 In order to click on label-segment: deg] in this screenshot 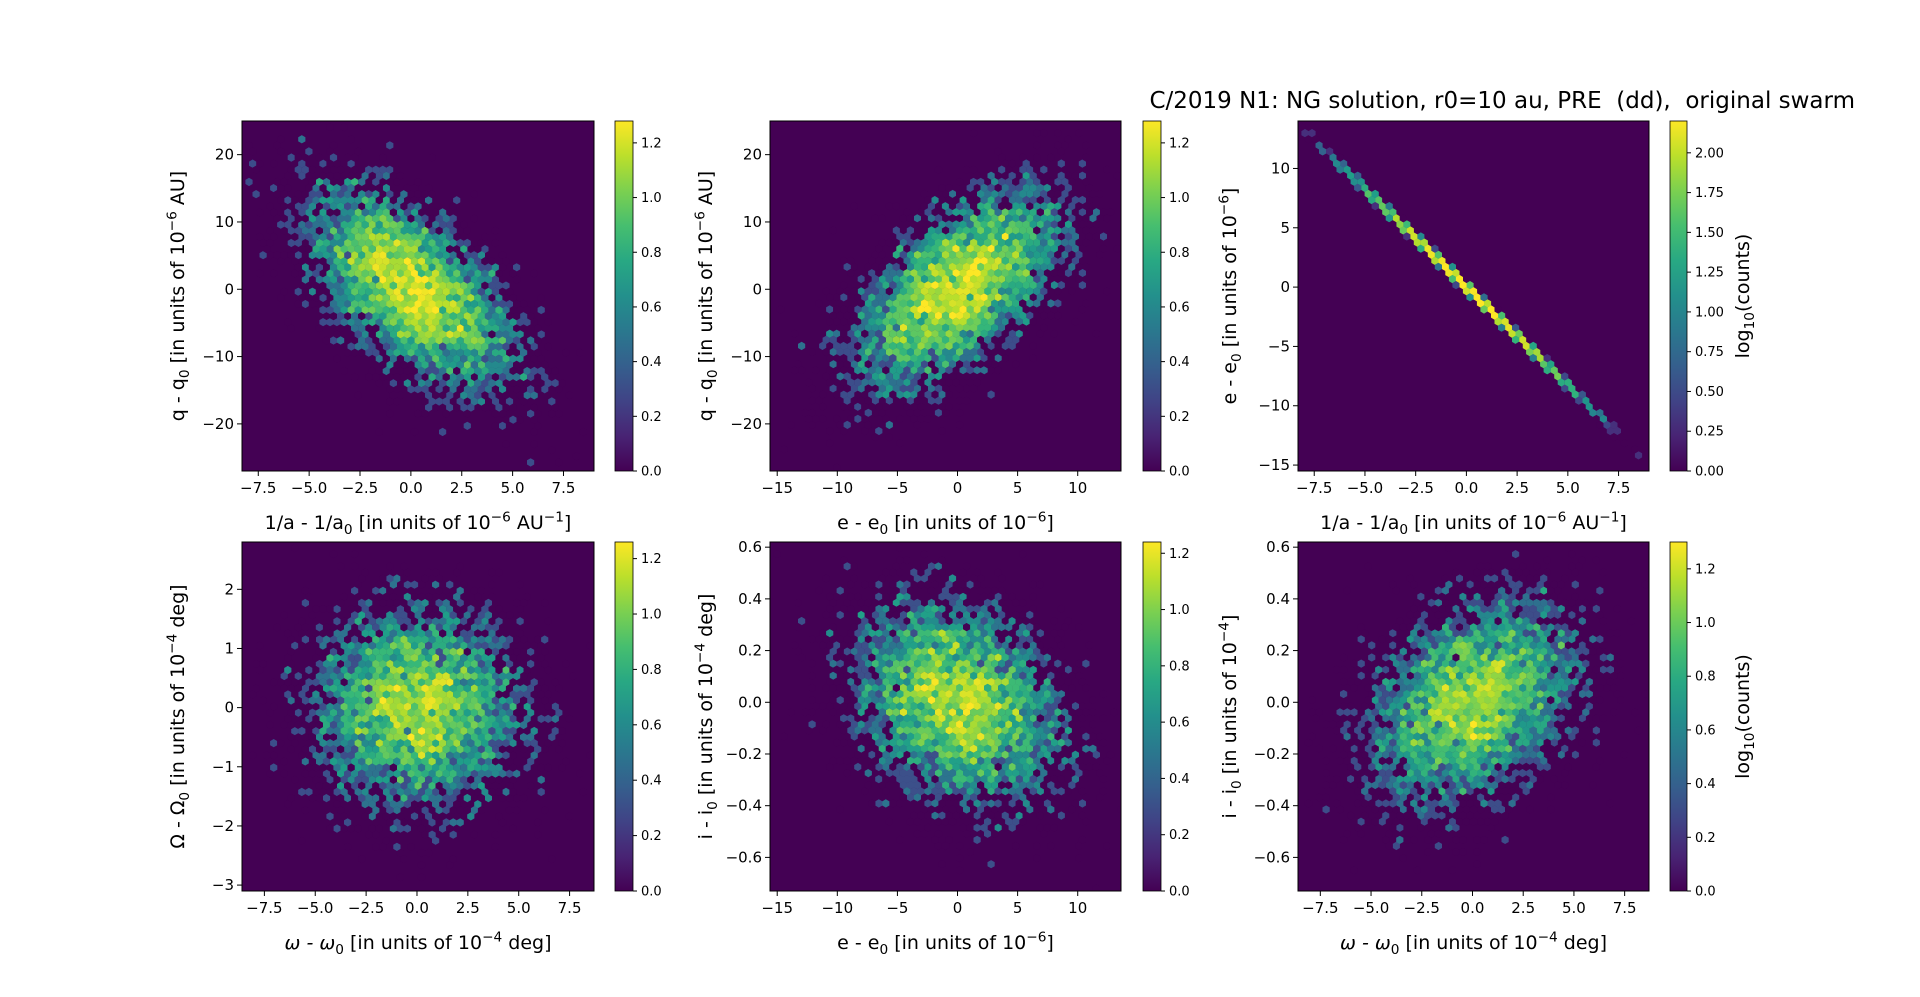, I will do `click(526, 943)`.